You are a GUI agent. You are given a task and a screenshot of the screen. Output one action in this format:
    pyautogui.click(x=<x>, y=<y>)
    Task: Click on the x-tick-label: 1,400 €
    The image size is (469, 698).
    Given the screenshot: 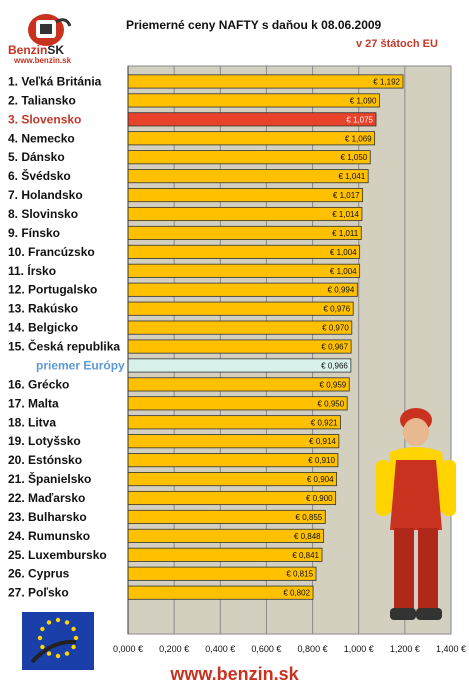 What is the action you would take?
    pyautogui.click(x=451, y=649)
    